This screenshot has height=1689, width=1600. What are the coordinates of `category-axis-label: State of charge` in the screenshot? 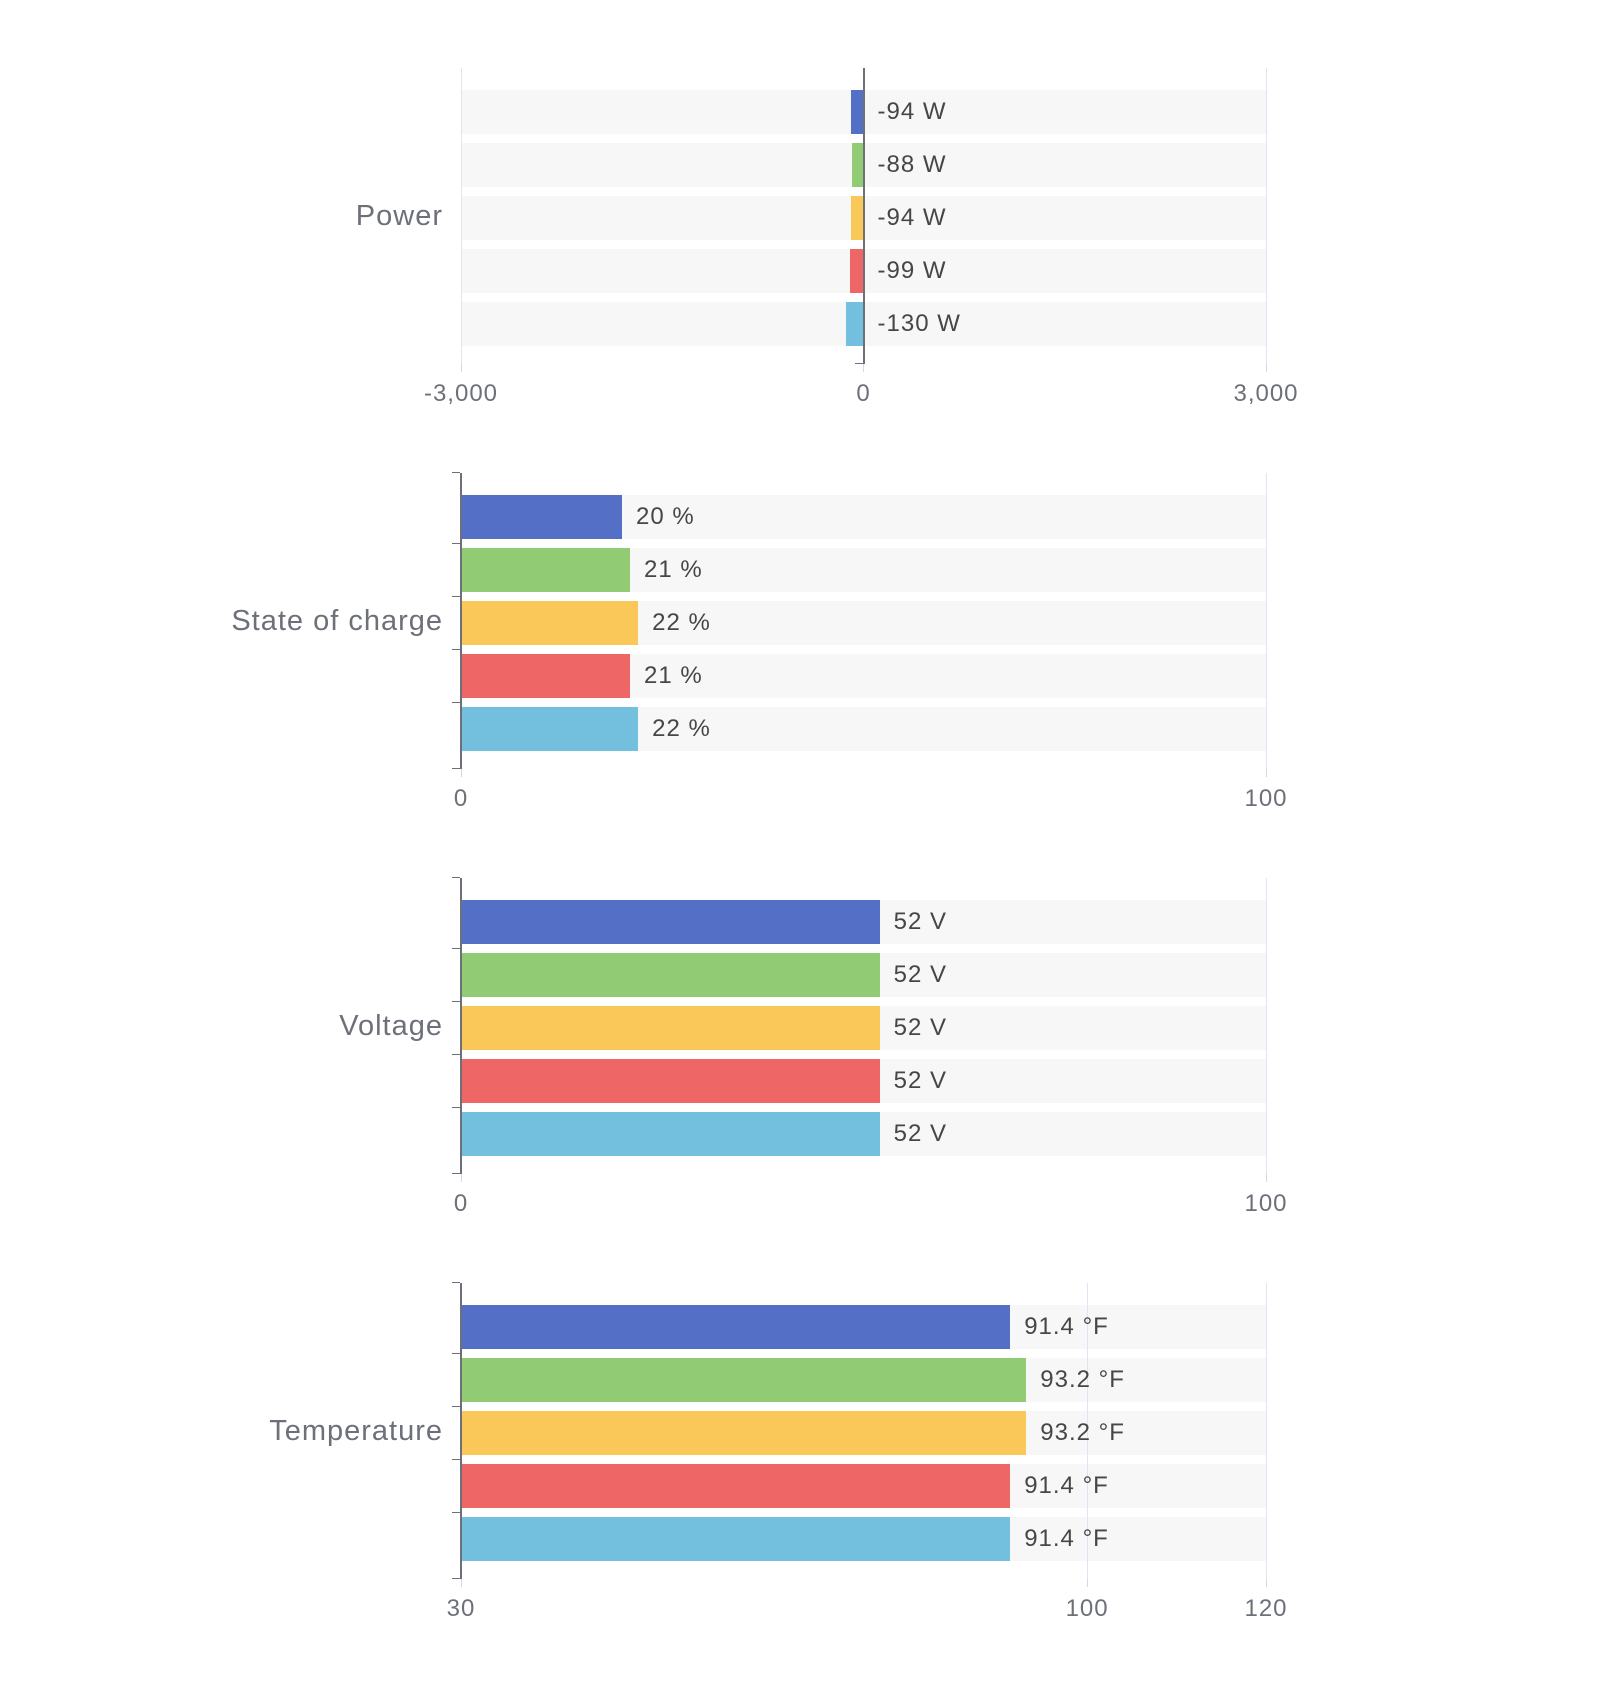 It's located at (337, 621).